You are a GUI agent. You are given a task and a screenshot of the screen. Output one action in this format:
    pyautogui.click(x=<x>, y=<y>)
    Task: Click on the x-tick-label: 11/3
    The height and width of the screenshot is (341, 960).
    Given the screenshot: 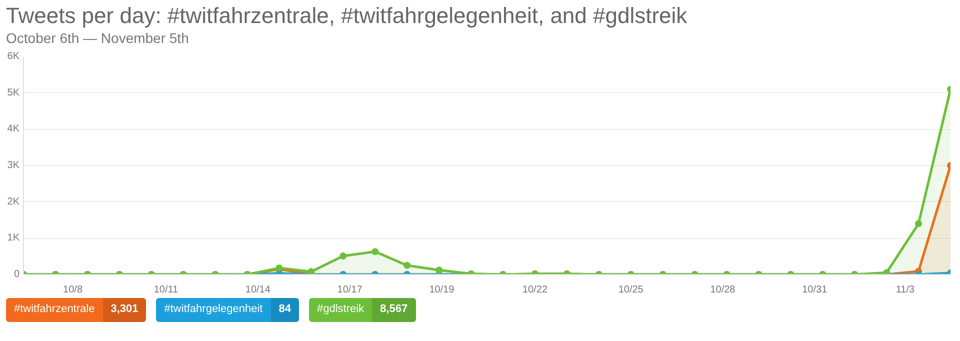 What is the action you would take?
    pyautogui.click(x=906, y=290)
    